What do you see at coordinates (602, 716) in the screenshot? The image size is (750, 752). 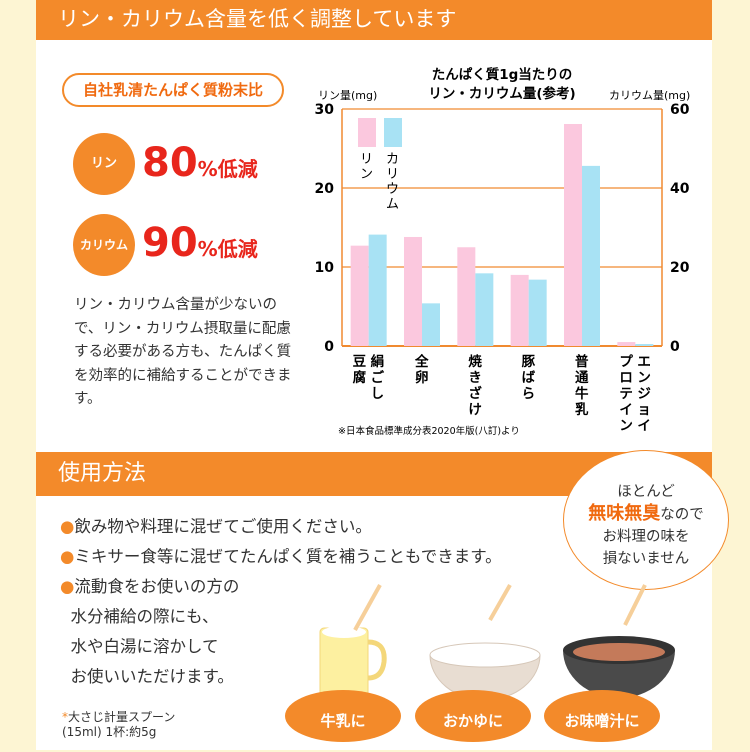 I see `plate-label-miso-soup: お味噌汁に` at bounding box center [602, 716].